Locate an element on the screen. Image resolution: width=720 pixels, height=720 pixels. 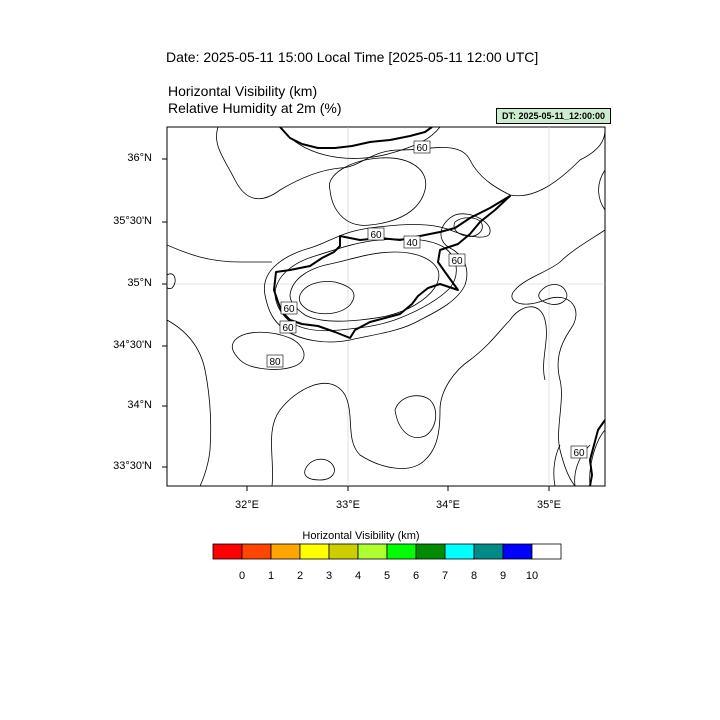
legend-colorbar is located at coordinates (387, 551).